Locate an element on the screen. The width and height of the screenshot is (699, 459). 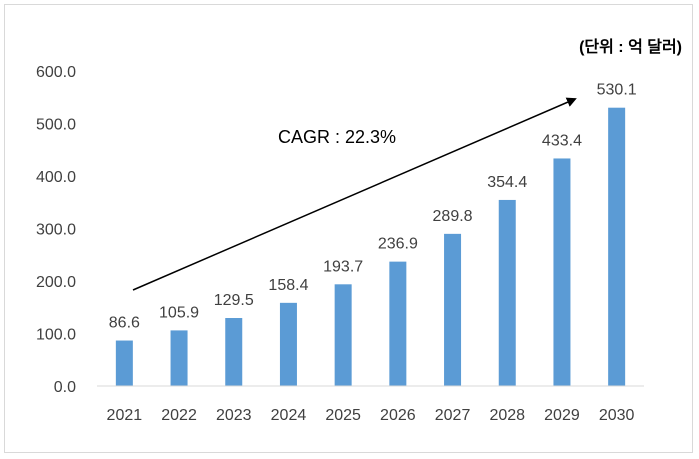
y-tick-label: 500.0 is located at coordinates (56, 125).